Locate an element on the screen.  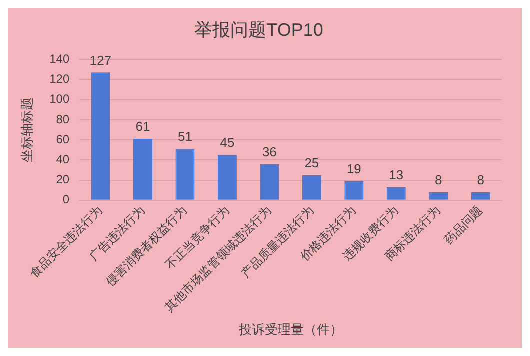
x-axis-title: 投诉受理量（件） is located at coordinates (290, 329).